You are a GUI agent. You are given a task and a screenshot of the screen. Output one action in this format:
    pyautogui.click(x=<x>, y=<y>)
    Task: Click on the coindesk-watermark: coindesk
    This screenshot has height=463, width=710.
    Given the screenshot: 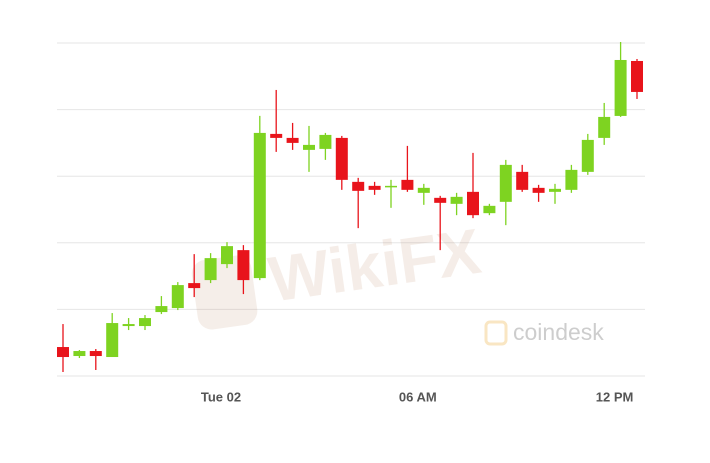 What is the action you would take?
    pyautogui.click(x=558, y=332)
    